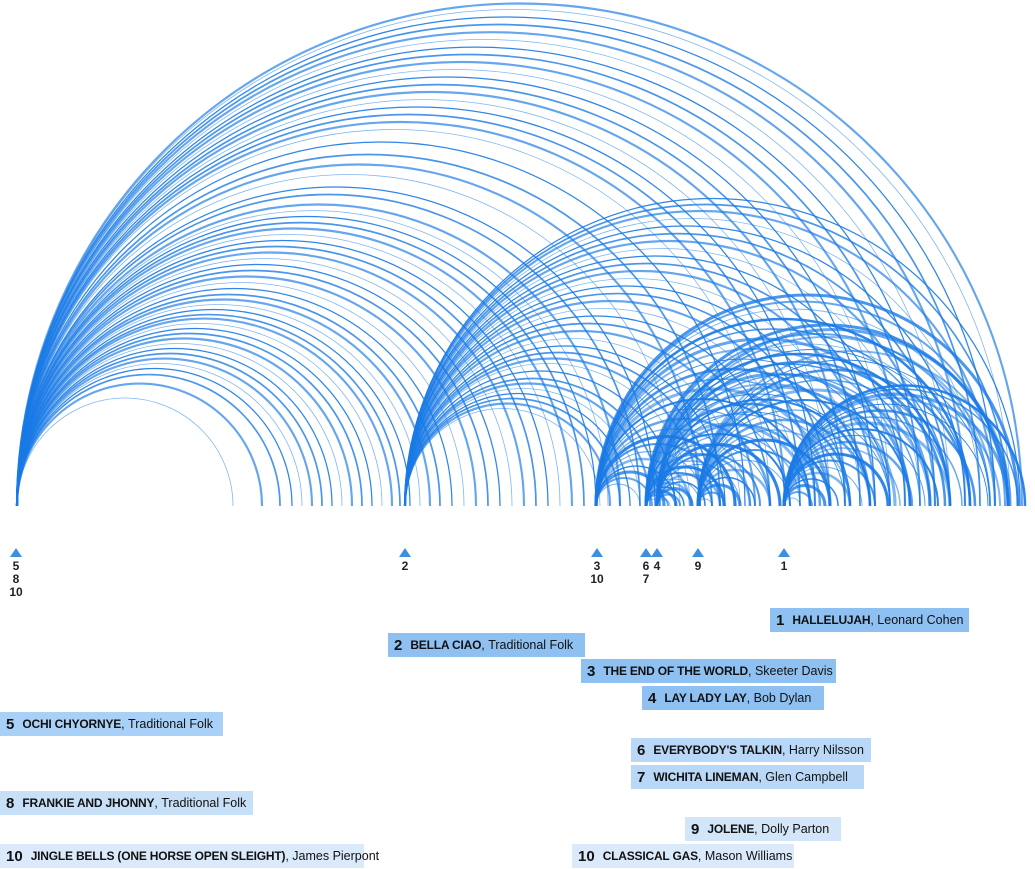 The width and height of the screenshot is (1035, 869). What do you see at coordinates (676, 671) in the screenshot?
I see `legend-title: THE END OF THE WORLD` at bounding box center [676, 671].